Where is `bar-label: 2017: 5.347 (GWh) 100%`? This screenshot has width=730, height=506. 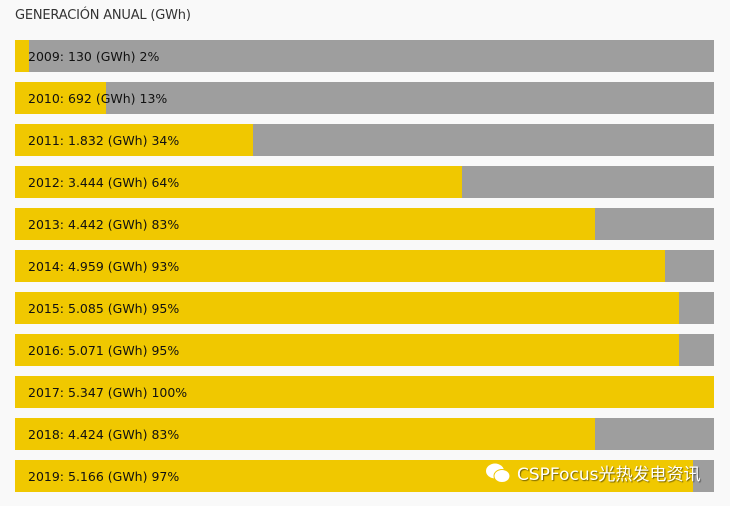
bar-label: 2017: 5.347 (GWh) 100% is located at coordinates (108, 392).